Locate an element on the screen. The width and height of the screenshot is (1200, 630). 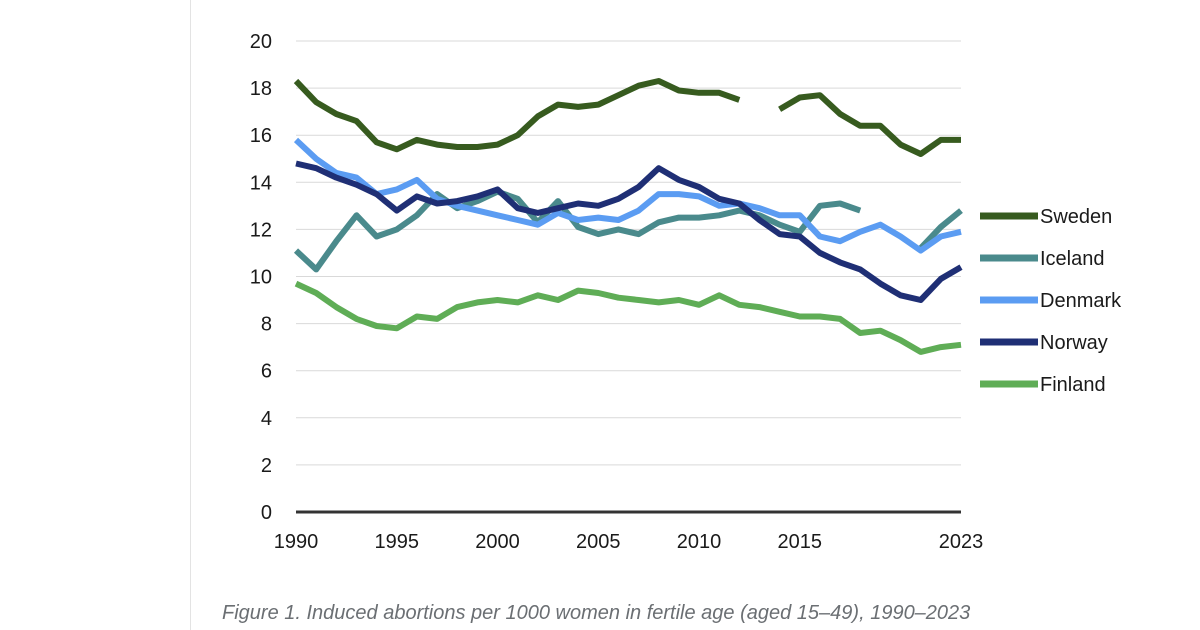
y-tick-label: 6 is located at coordinates (266, 372).